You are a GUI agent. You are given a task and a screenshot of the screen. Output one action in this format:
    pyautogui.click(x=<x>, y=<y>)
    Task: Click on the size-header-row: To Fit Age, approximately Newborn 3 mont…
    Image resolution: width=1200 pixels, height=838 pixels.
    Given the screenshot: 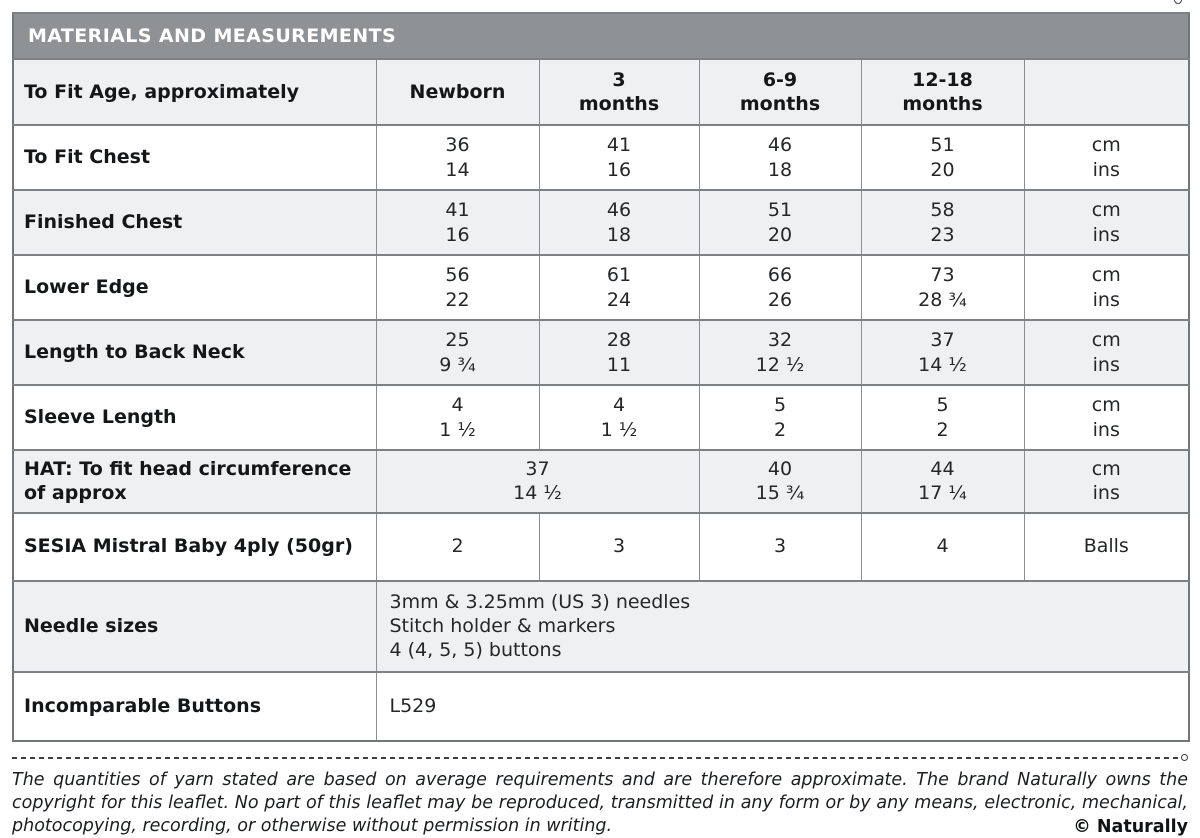 What is the action you would take?
    pyautogui.click(x=601, y=91)
    